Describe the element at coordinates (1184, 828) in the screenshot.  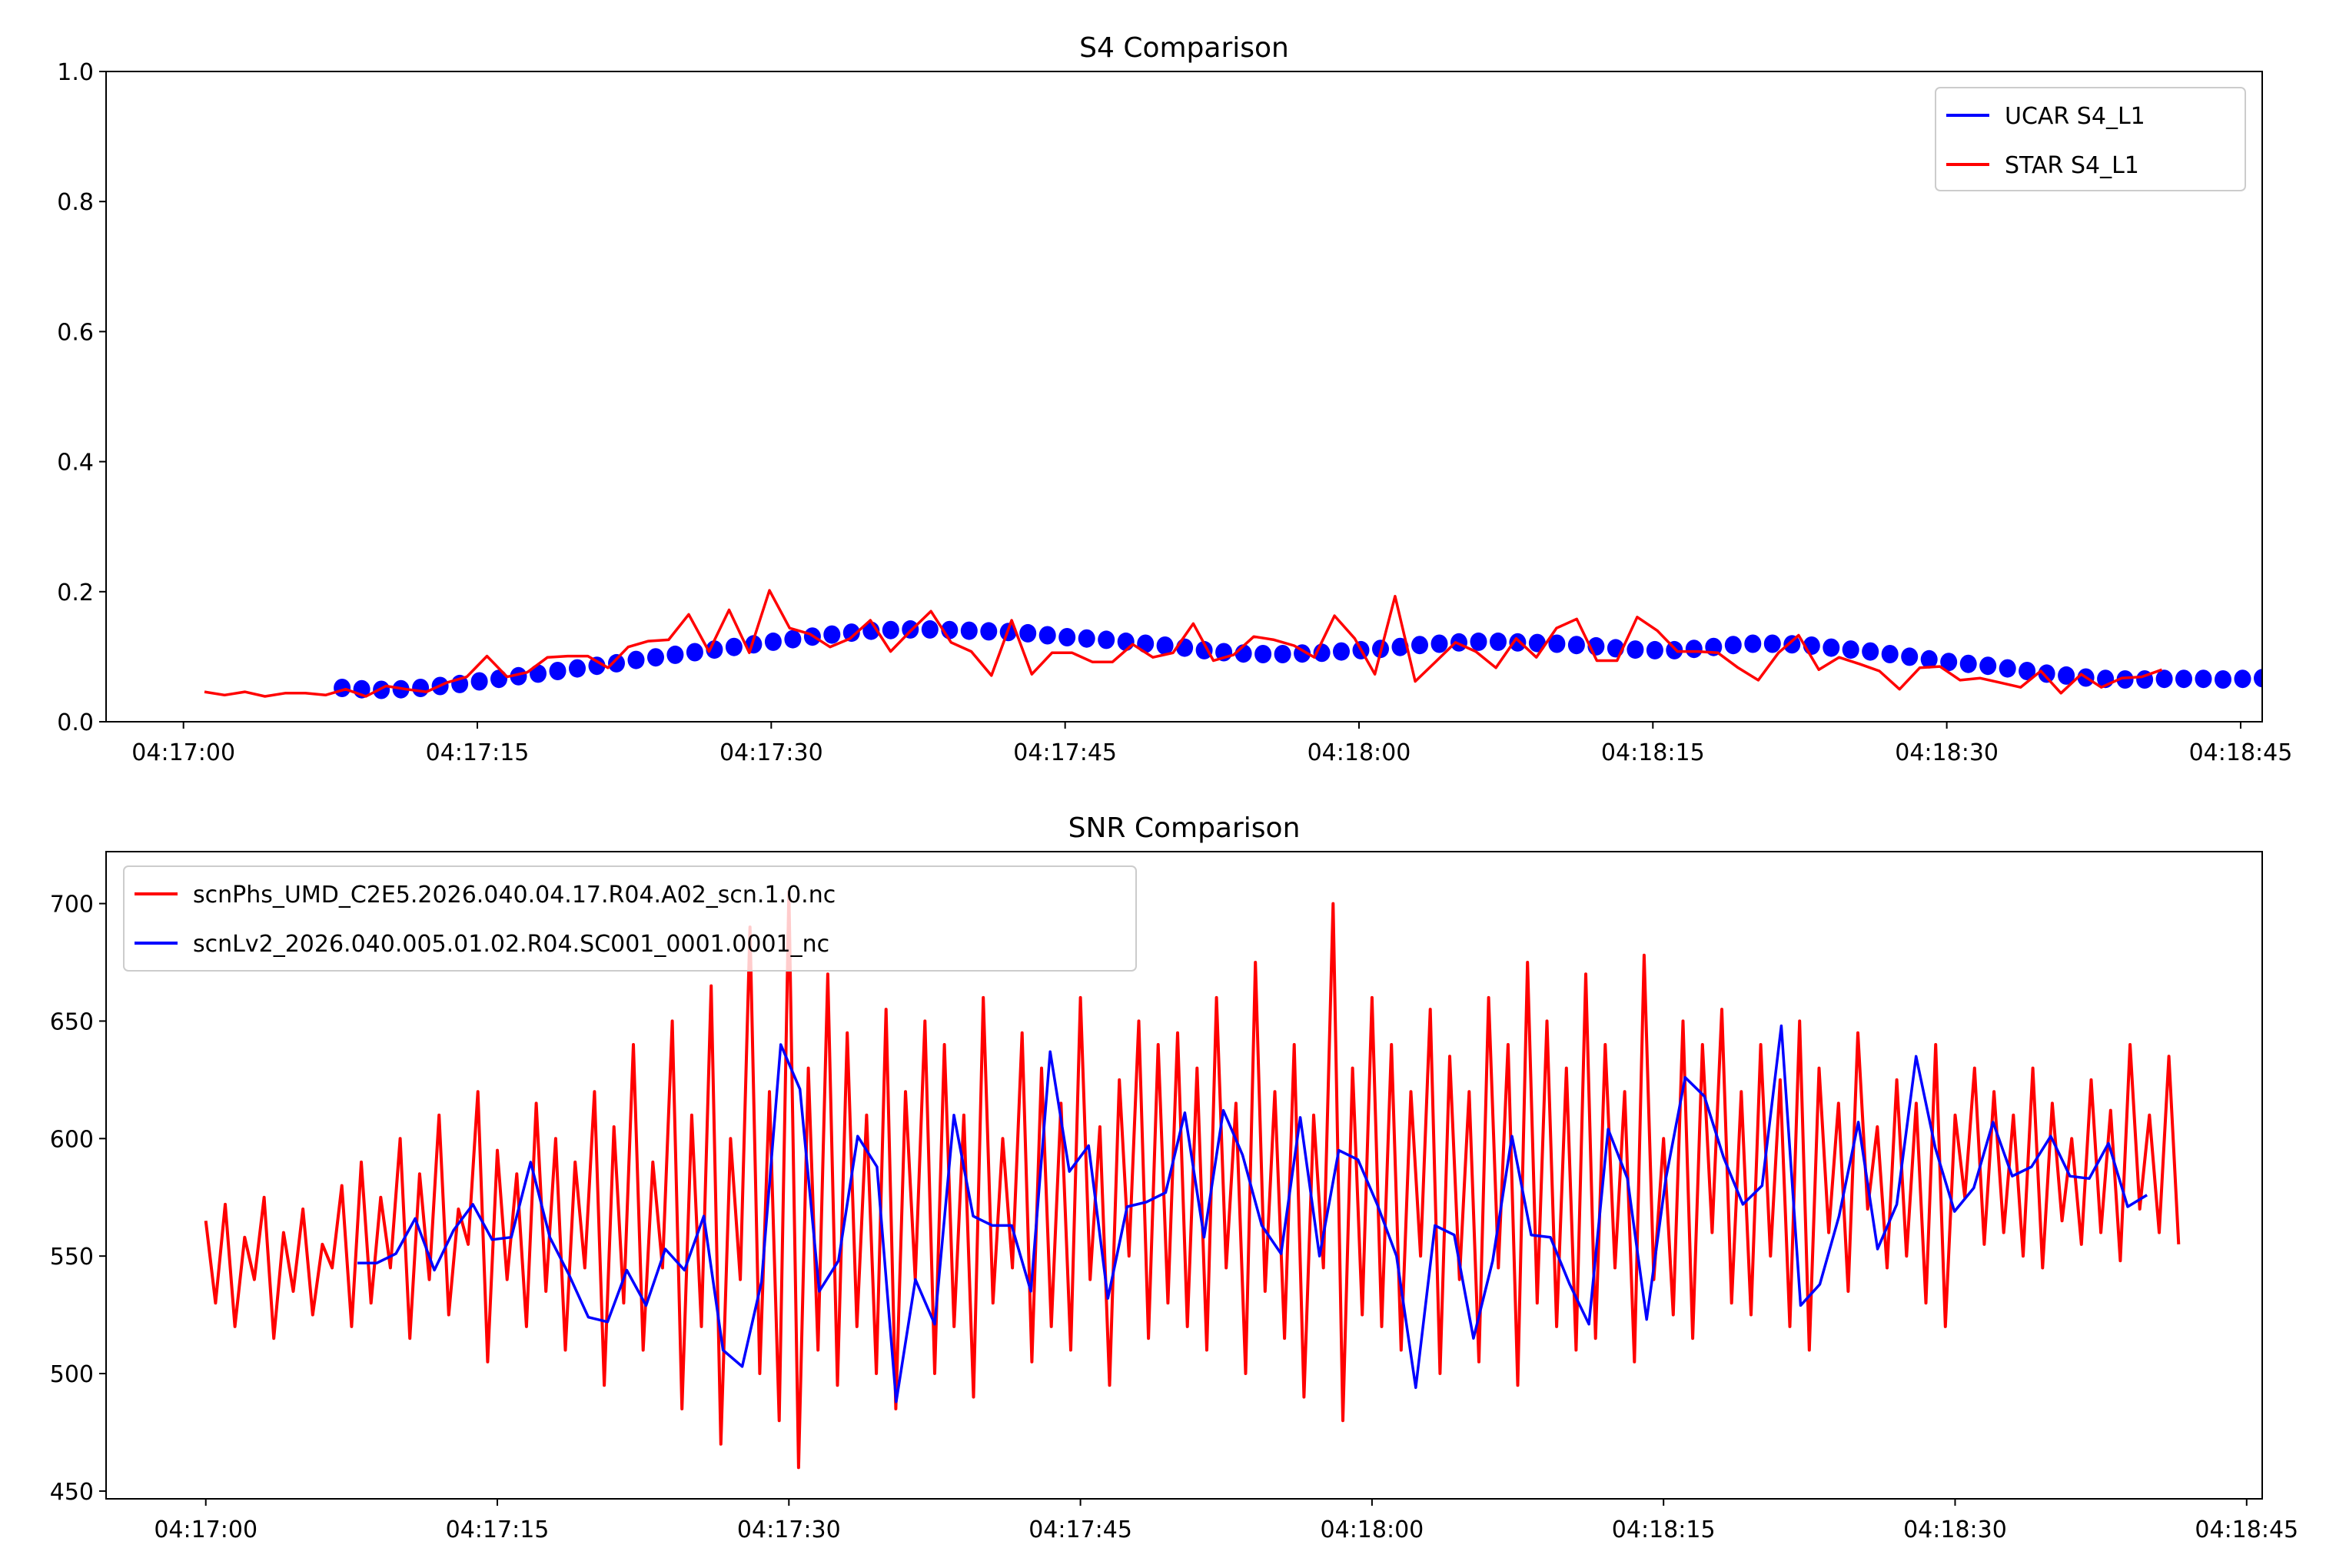
I see `chart-title: SNR Comparison` at that location.